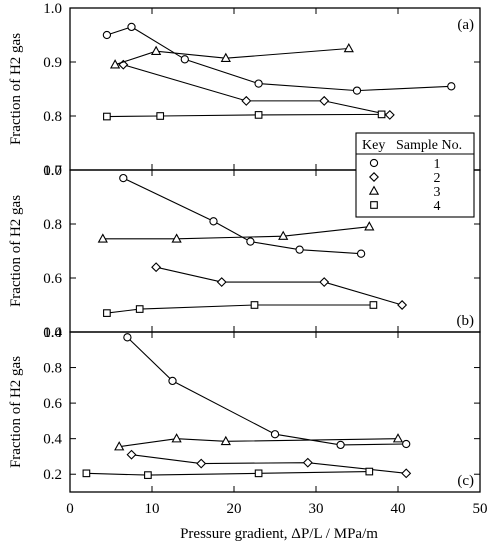  What do you see at coordinates (373, 145) in the screenshot?
I see `legend-header-key: Key` at bounding box center [373, 145].